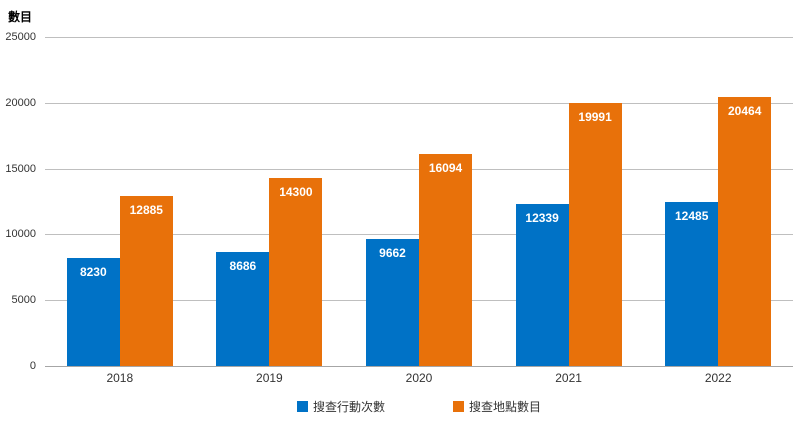 Image resolution: width=797 pixels, height=421 pixels. I want to click on bar-搜查行動次數-2021: 12339, so click(542, 284).